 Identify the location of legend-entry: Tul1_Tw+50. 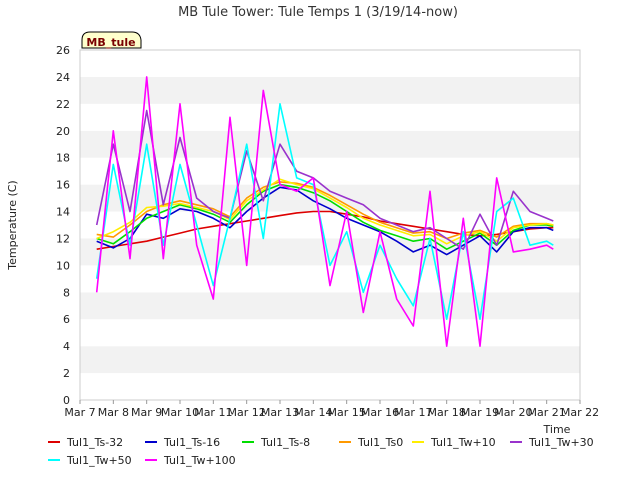
(99, 460).